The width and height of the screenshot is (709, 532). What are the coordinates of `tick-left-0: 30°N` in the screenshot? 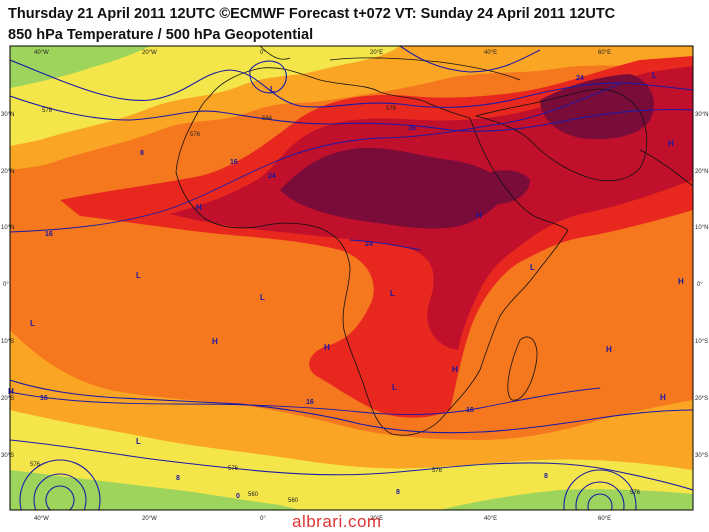 It's located at (7, 115).